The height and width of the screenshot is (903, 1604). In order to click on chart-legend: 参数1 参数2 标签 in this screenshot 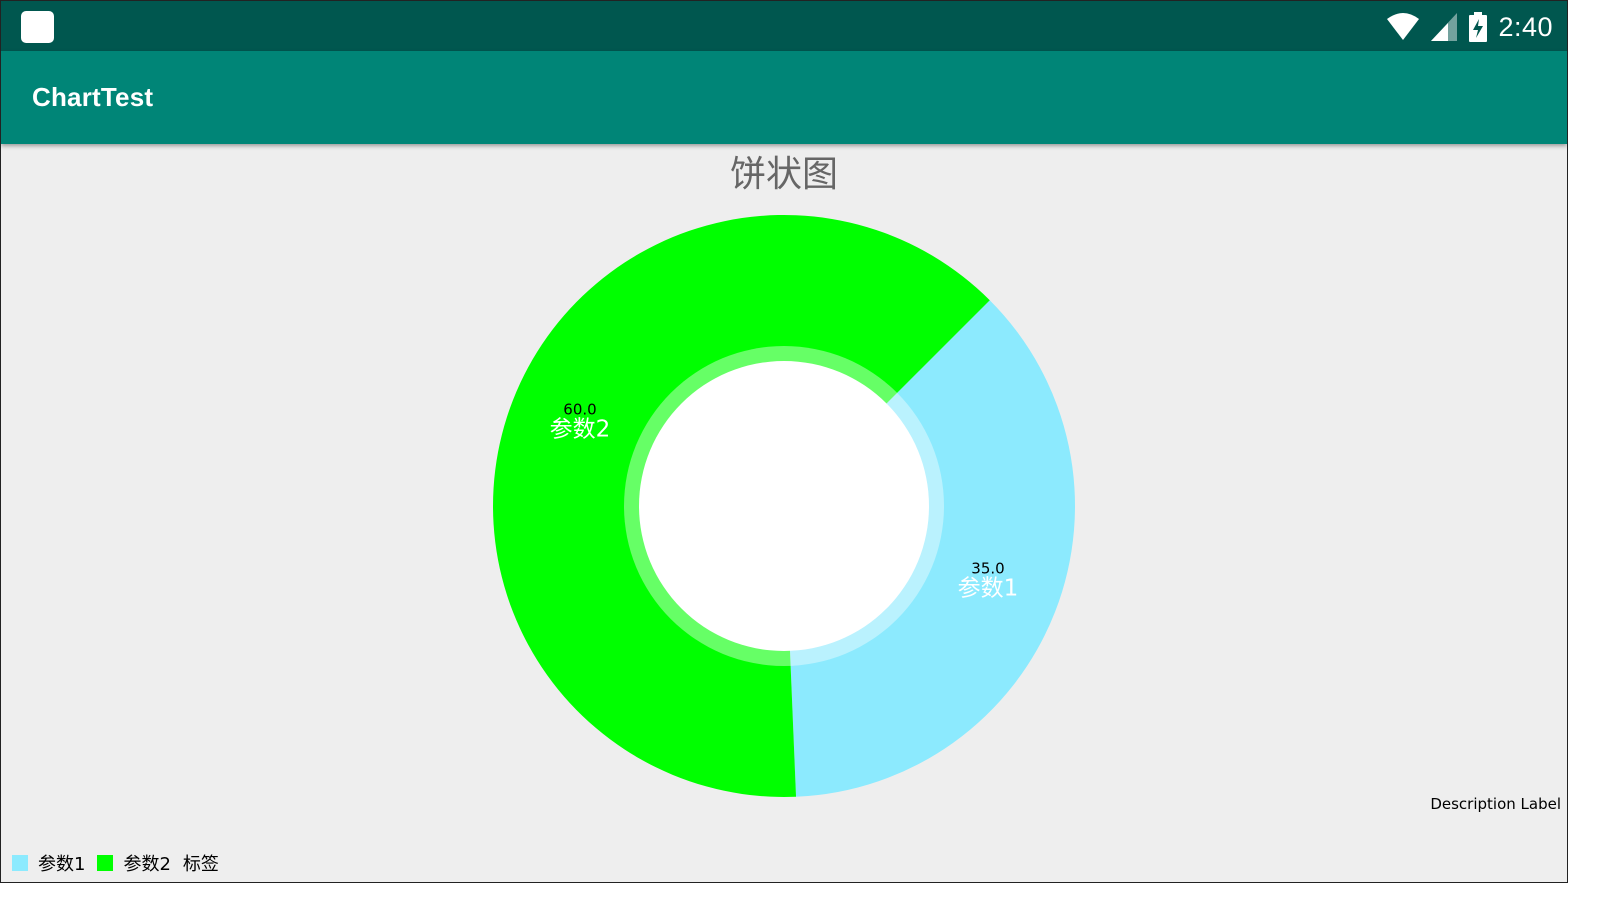, I will do `click(121, 863)`.